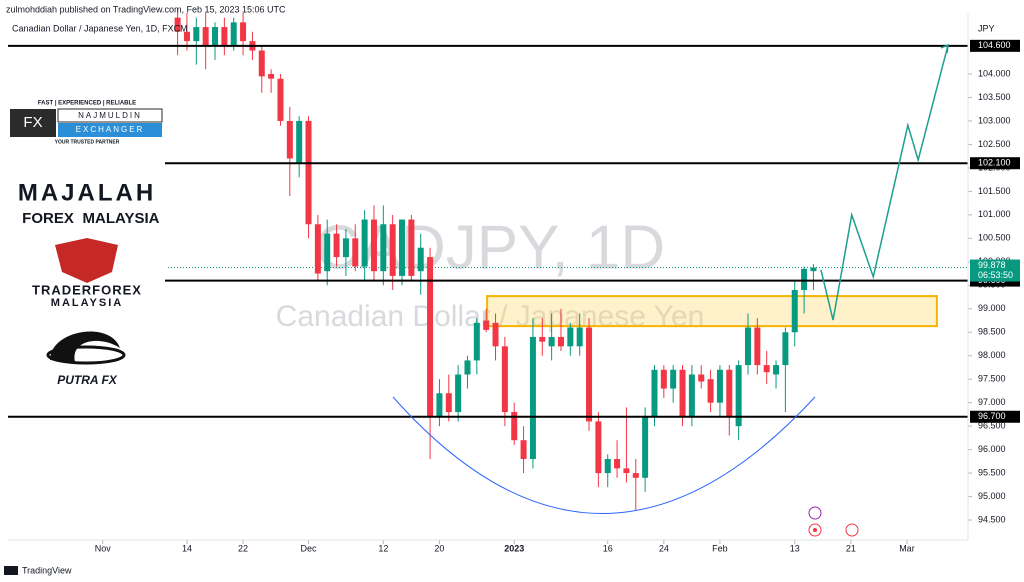 The image size is (1024, 582). What do you see at coordinates (243, 548) in the screenshot?
I see `x-tick-label: 22` at bounding box center [243, 548].